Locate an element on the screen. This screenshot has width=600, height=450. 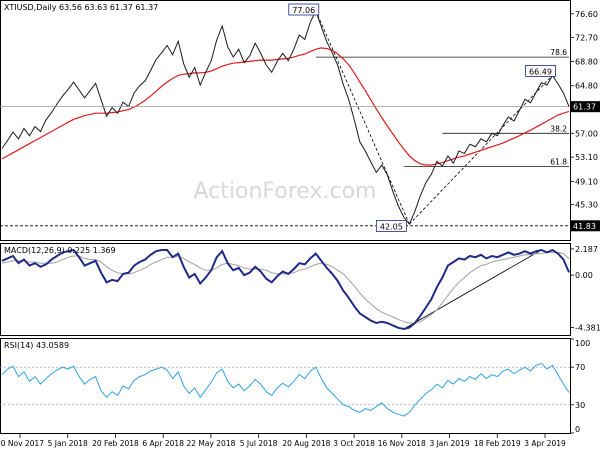
time-axis-label: 5 Jul 2018 is located at coordinates (259, 443).